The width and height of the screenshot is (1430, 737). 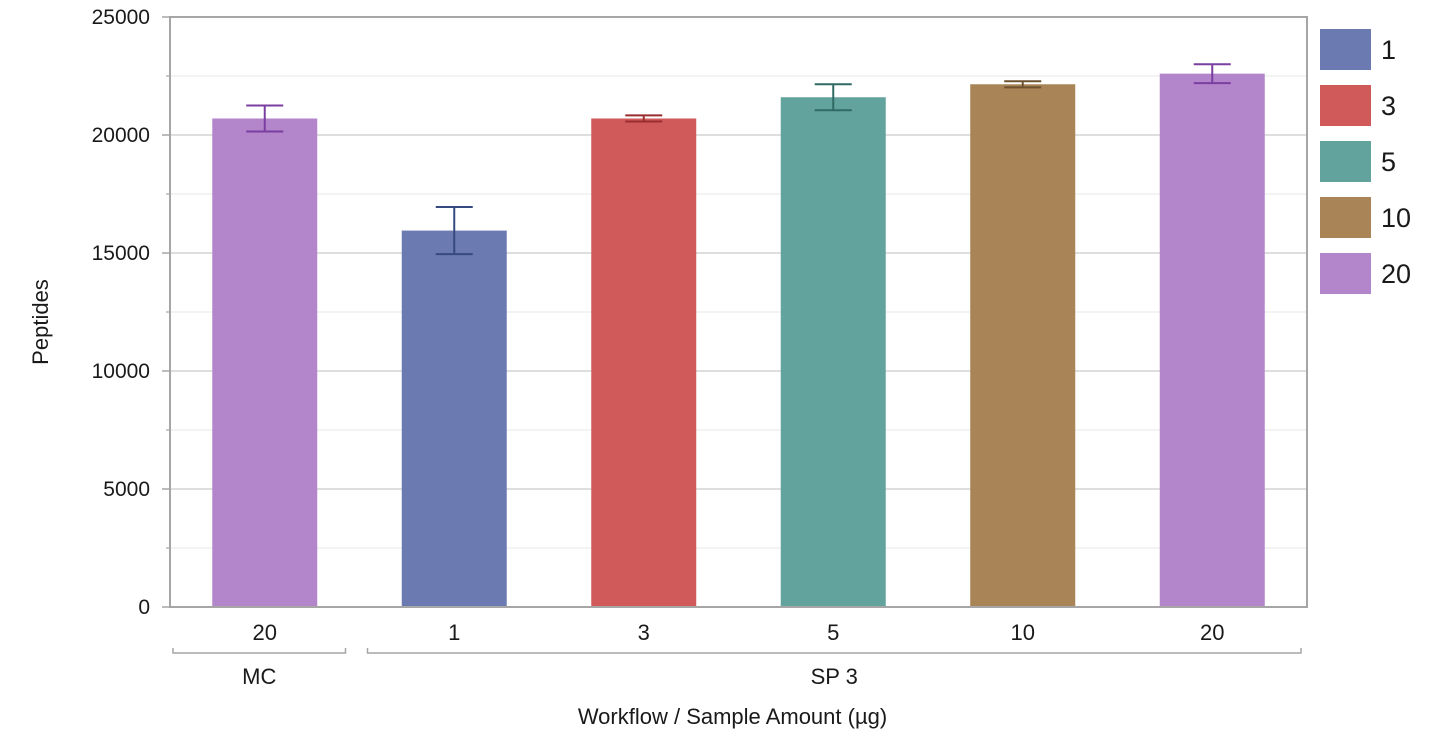 I want to click on x-category-label: 1, so click(x=454, y=632).